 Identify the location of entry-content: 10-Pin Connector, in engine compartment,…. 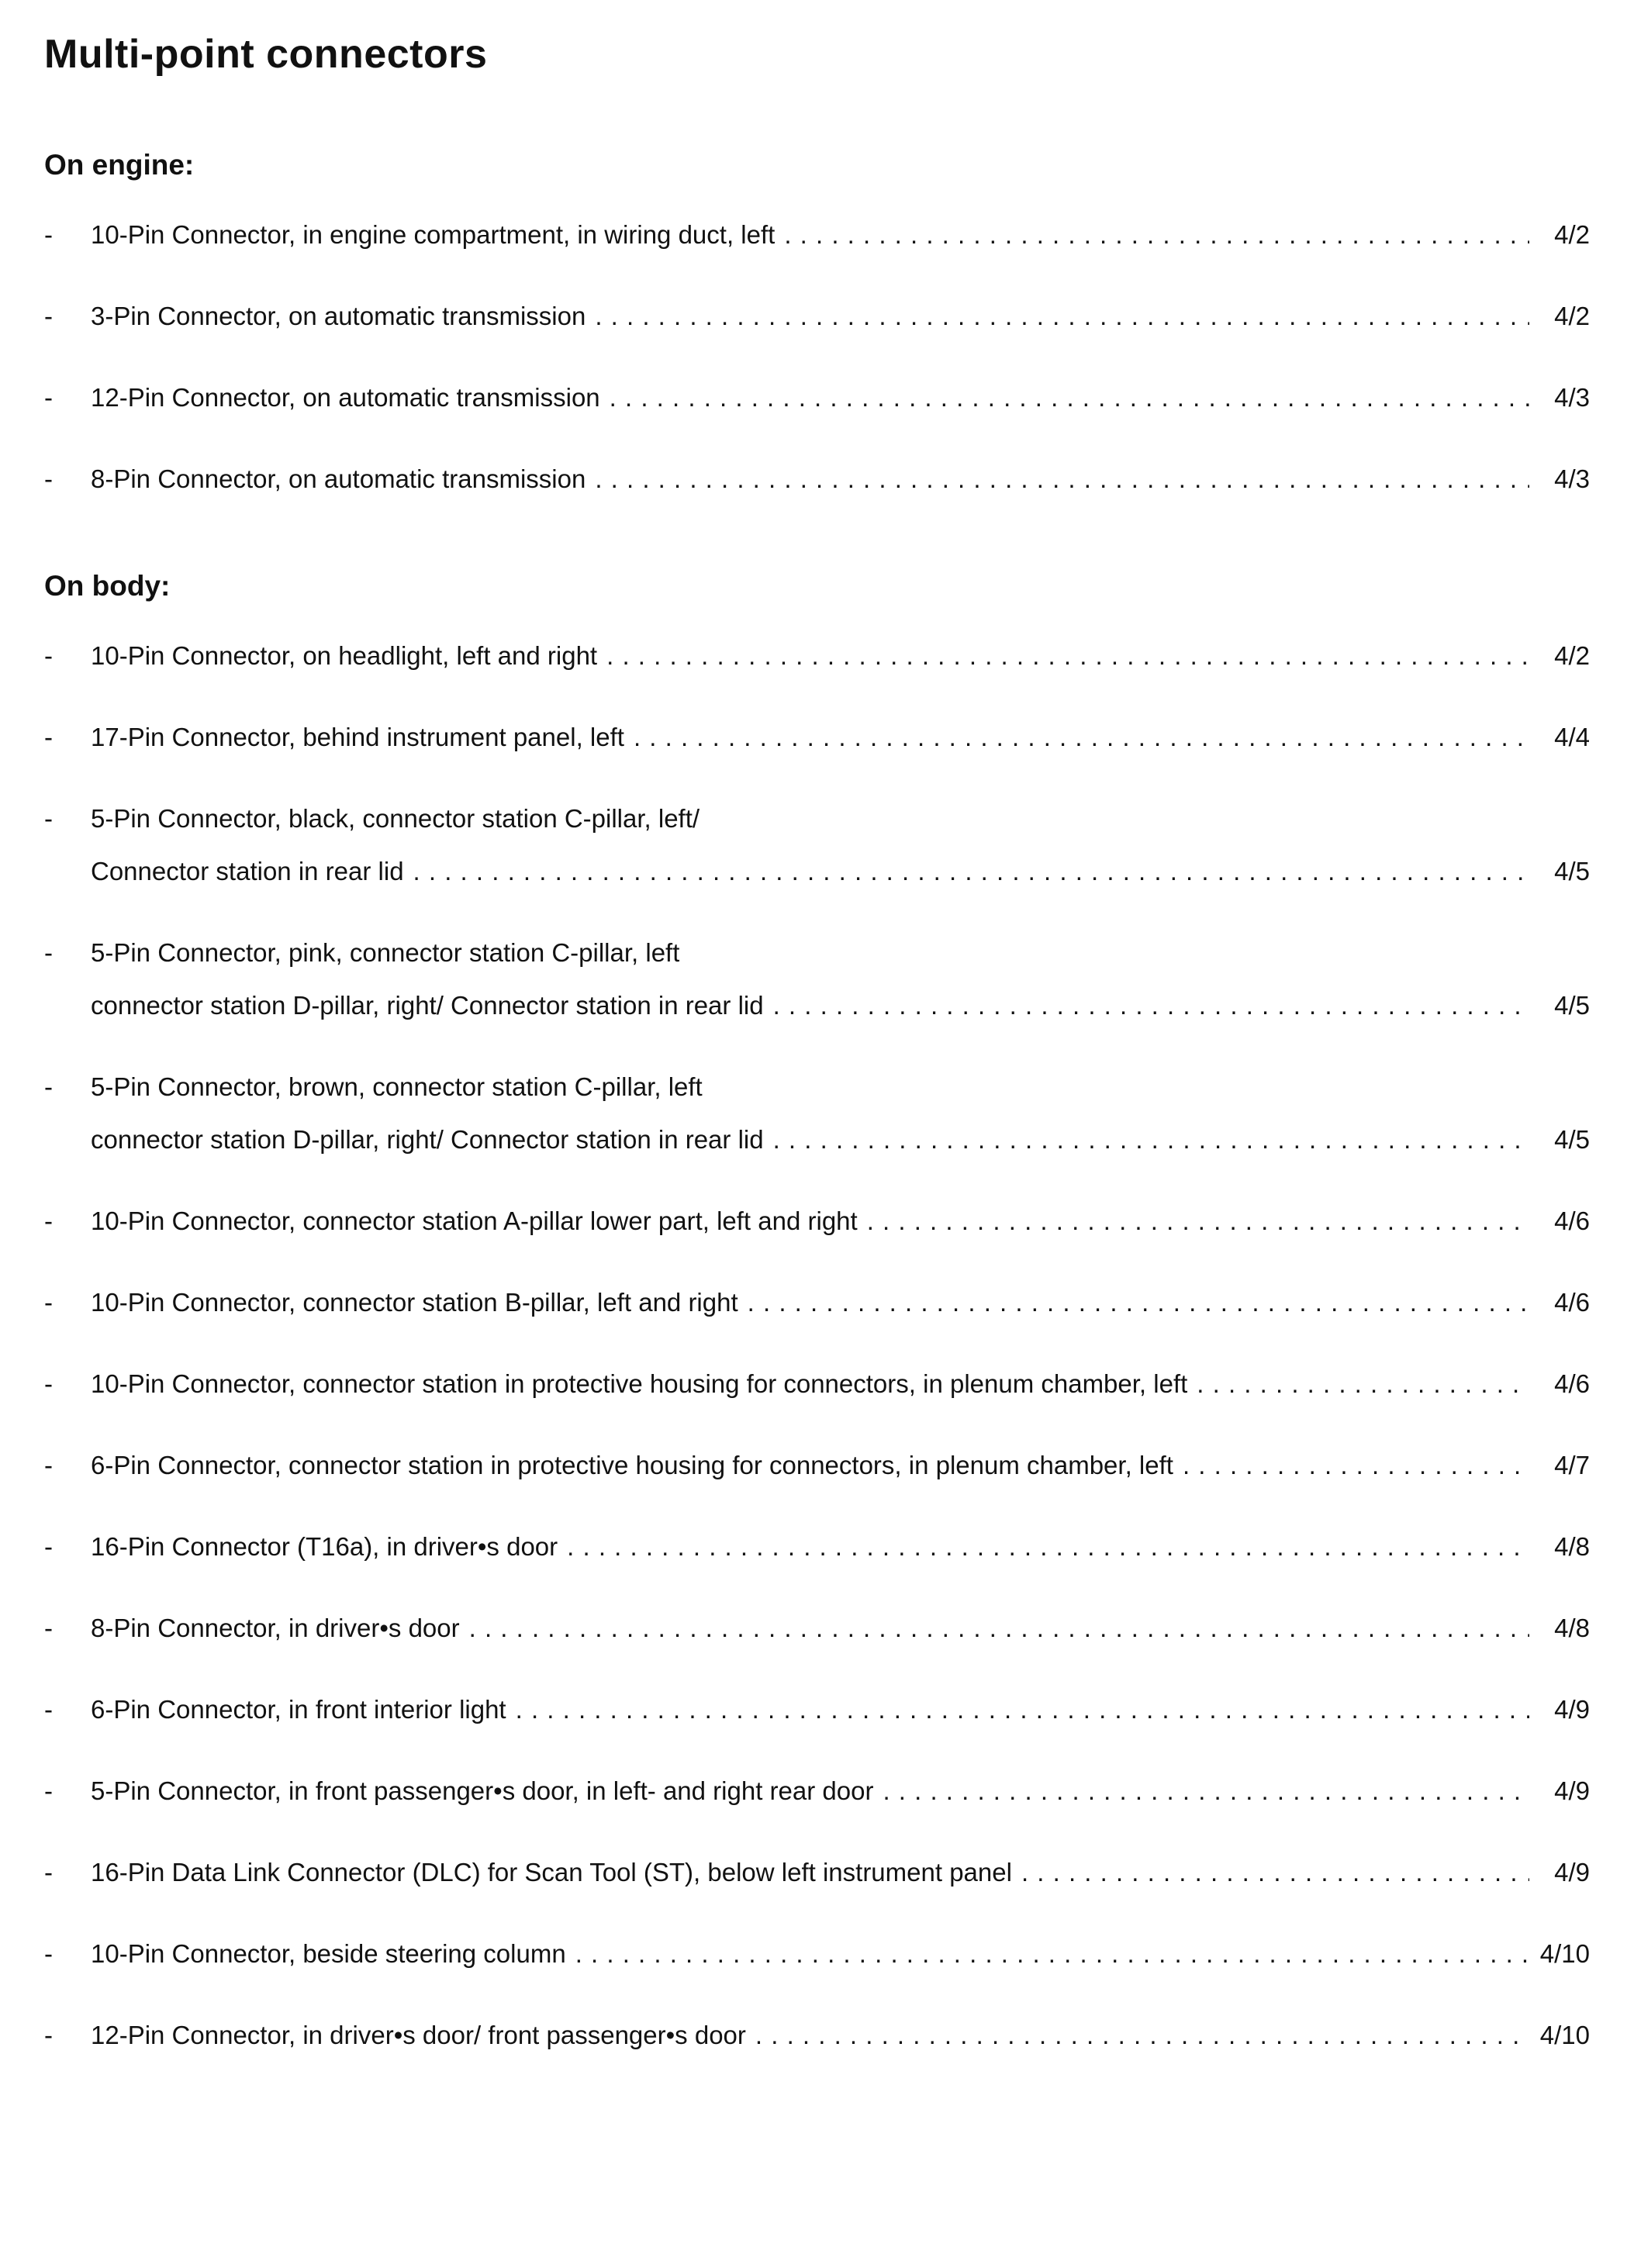
(840, 235).